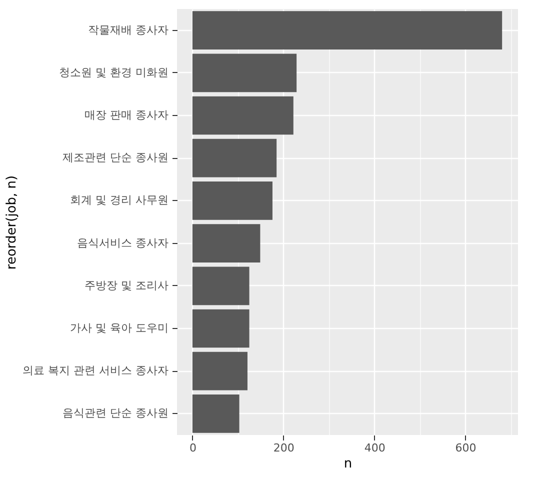 This screenshot has width=539, height=486. Describe the element at coordinates (126, 115) in the screenshot. I see `y-tick-label: 매장 판매 종사자` at that location.